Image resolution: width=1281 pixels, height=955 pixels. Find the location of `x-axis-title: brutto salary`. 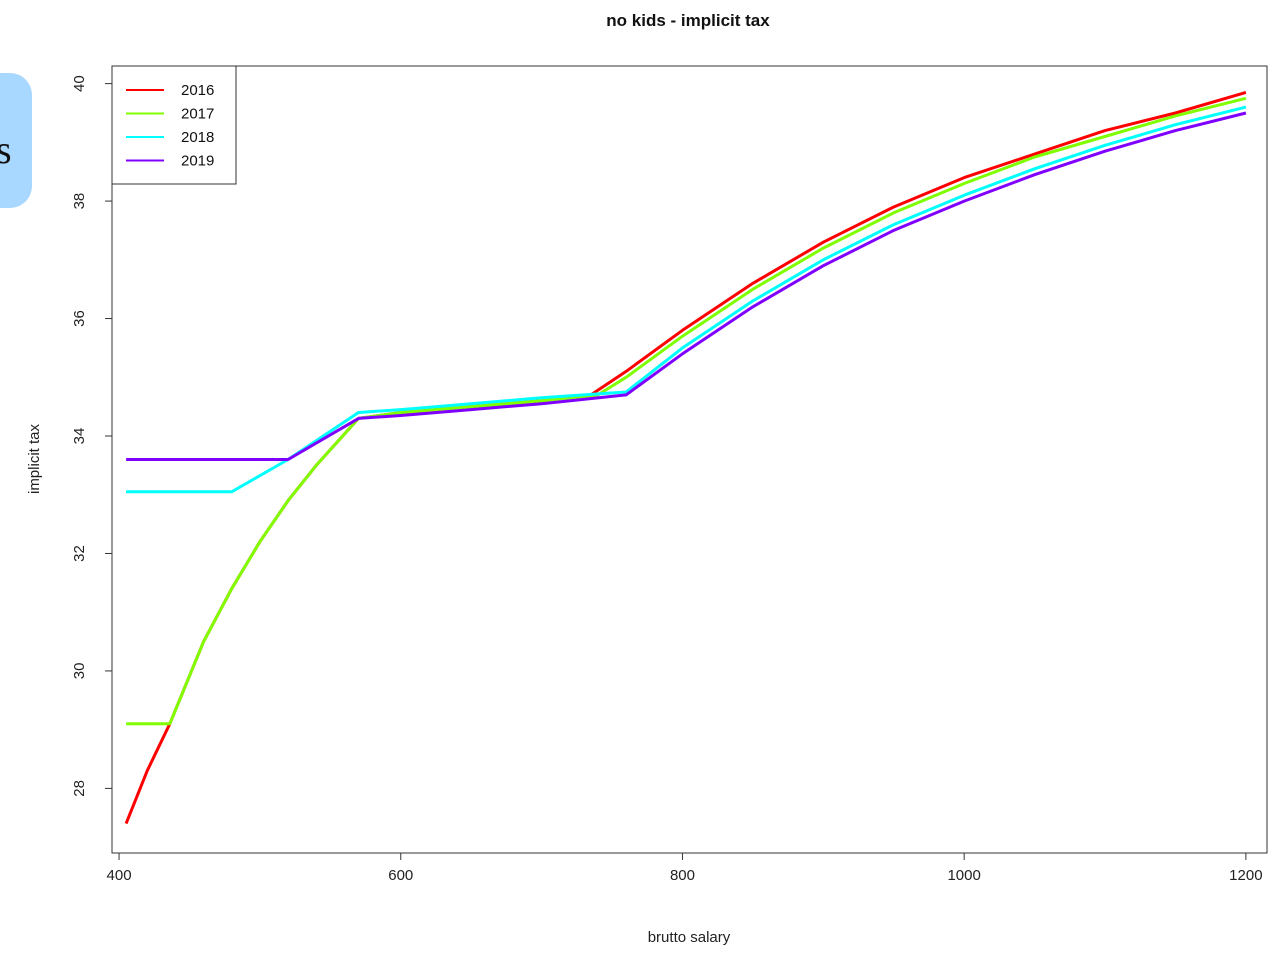

x-axis-title: brutto salary is located at coordinates (689, 937).